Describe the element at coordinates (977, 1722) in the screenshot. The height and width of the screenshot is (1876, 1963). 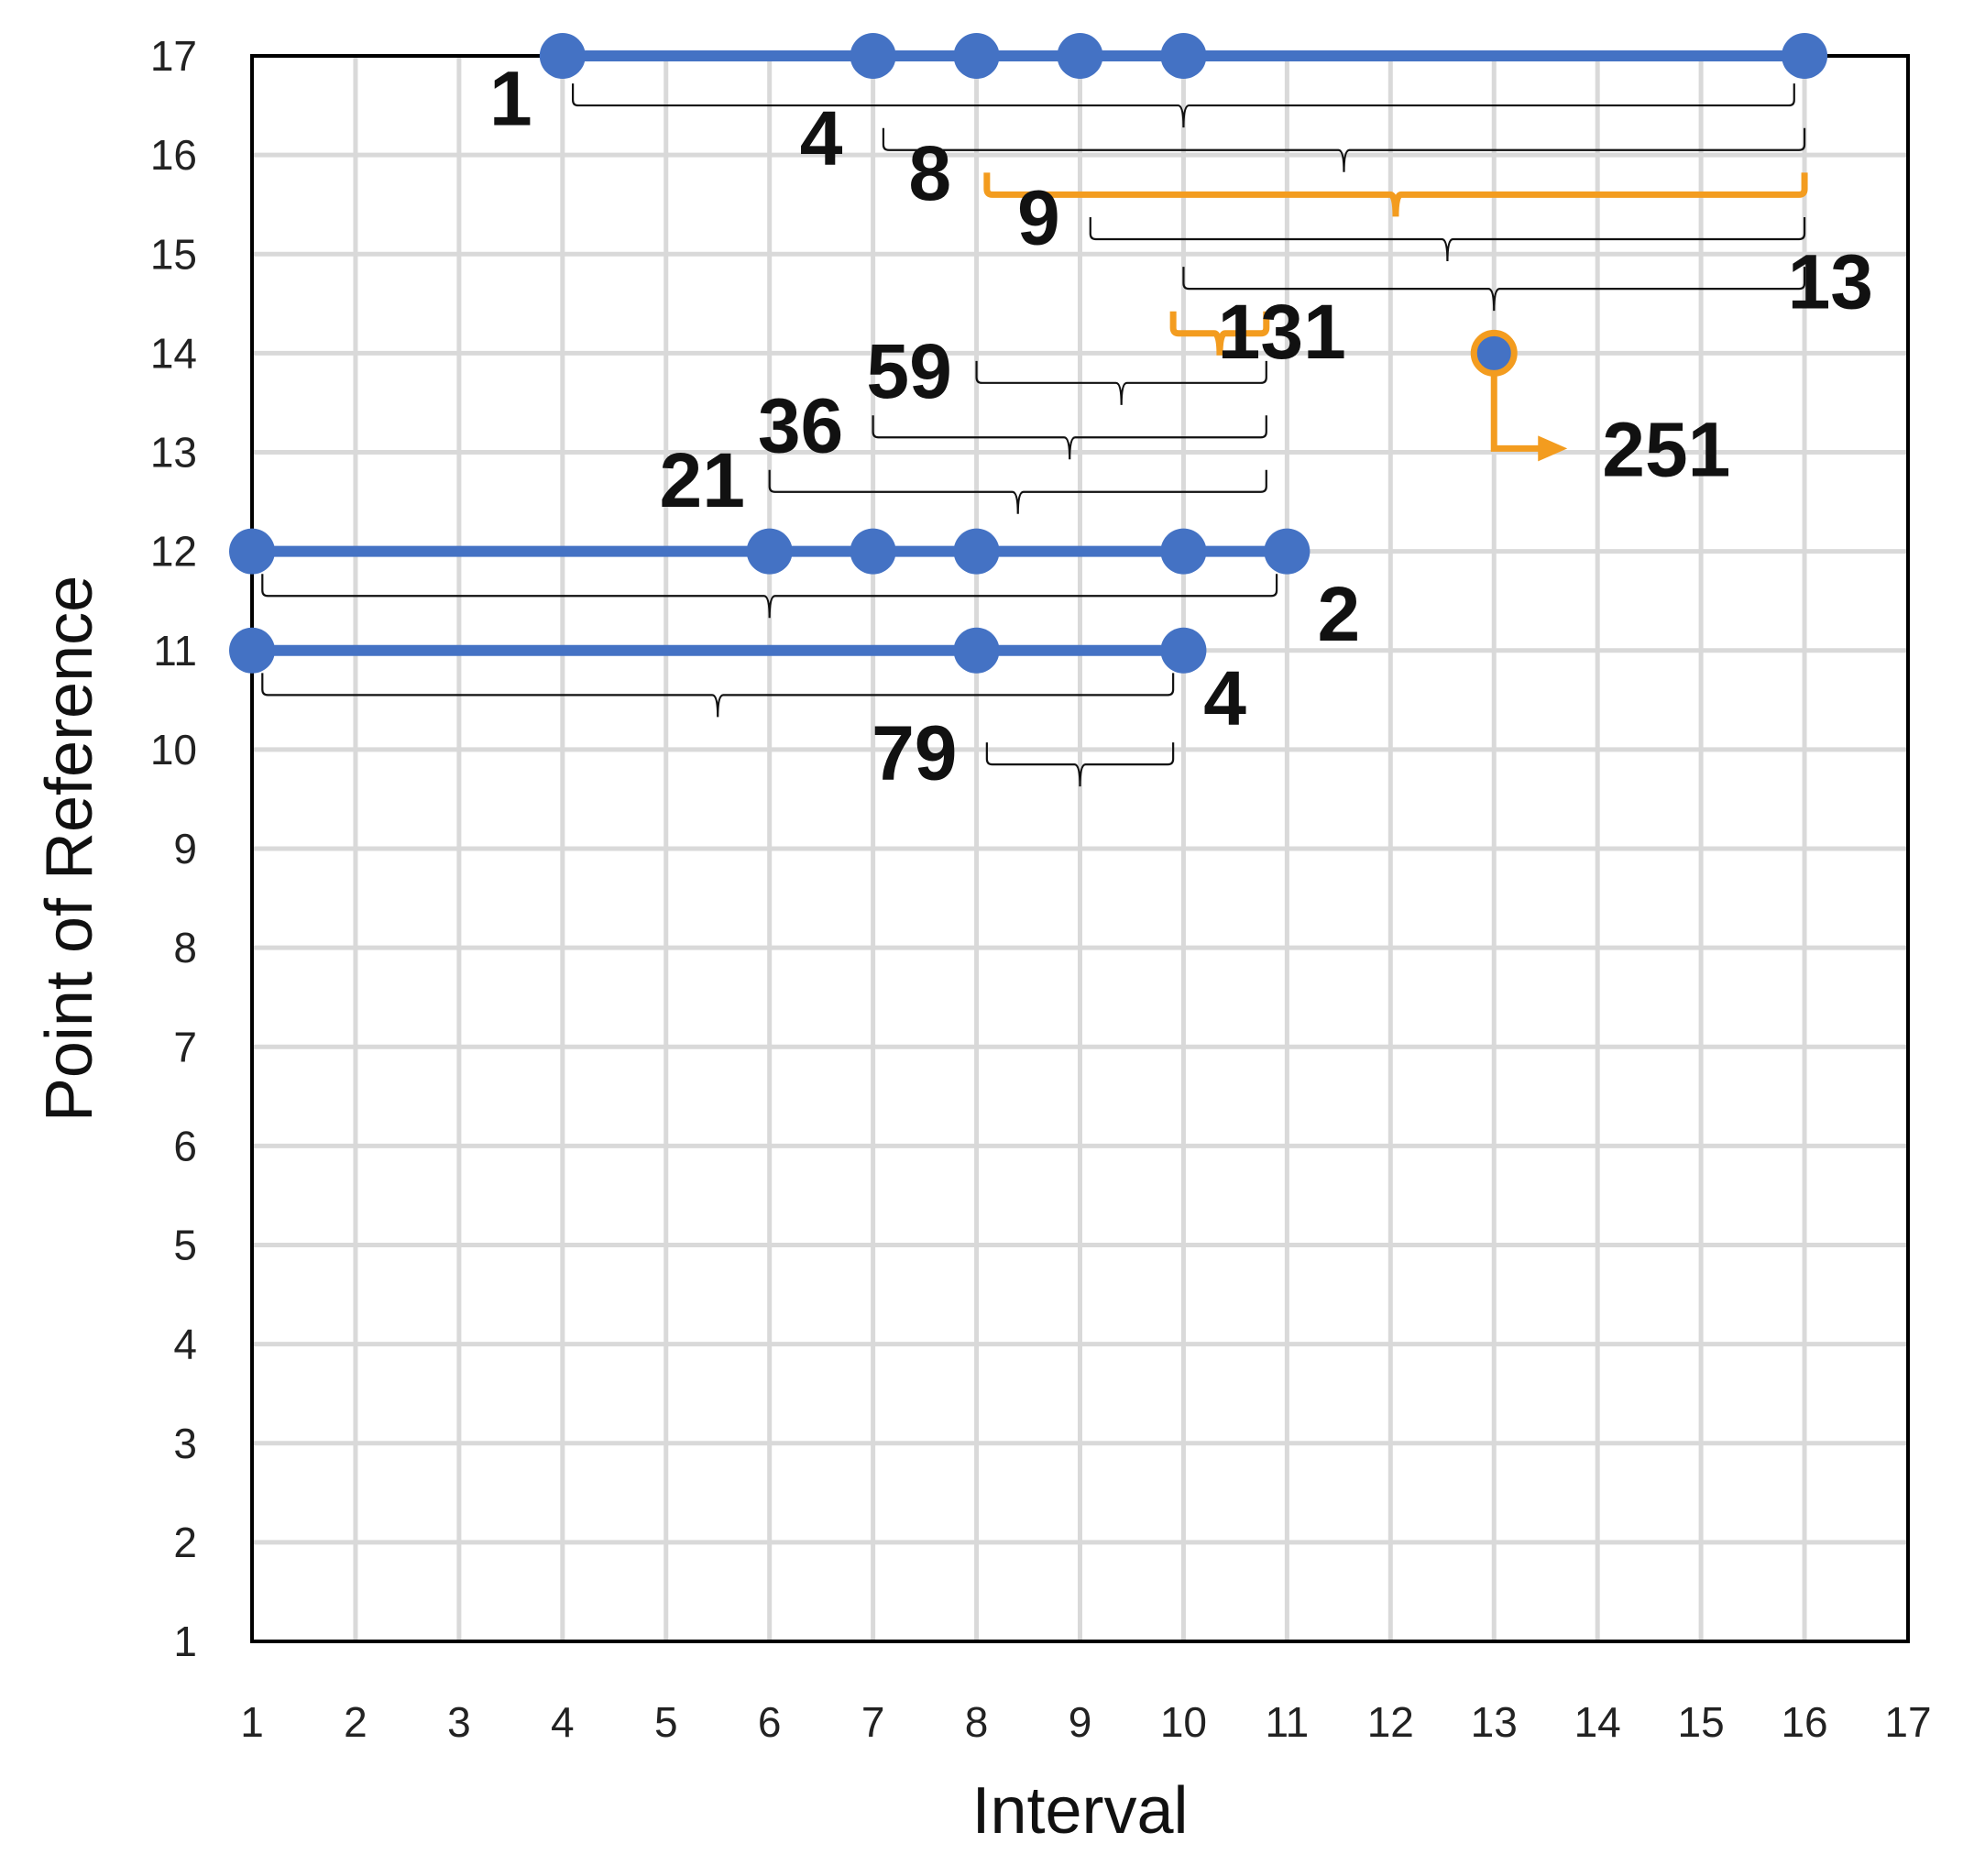
I see `x-tick-label: 8` at that location.